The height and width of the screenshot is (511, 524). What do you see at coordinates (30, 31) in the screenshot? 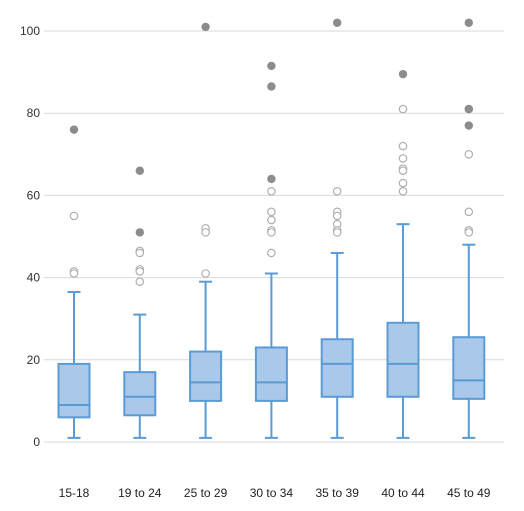
I see `y-tick-label: 100` at bounding box center [30, 31].